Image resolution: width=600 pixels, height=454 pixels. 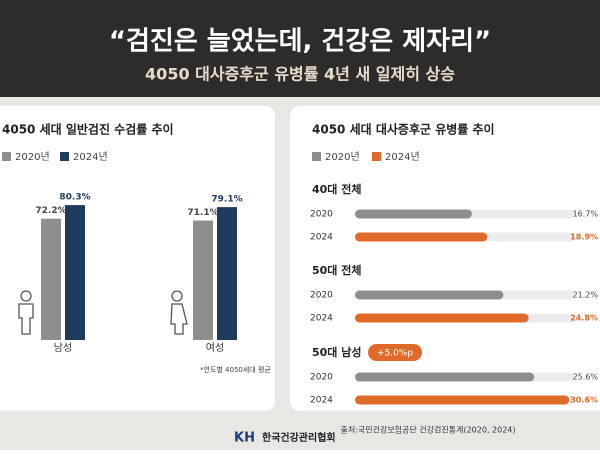 What do you see at coordinates (300, 74) in the screenshot?
I see `subtitle: 4050 대사증후군 유병률 4년 새 일제히 상승` at bounding box center [300, 74].